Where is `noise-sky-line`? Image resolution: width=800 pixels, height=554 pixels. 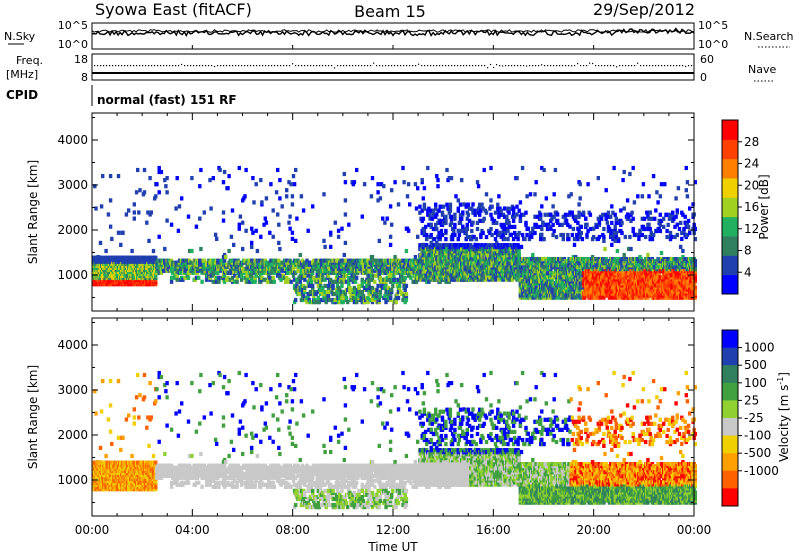 noise-sky-line is located at coordinates (393, 32).